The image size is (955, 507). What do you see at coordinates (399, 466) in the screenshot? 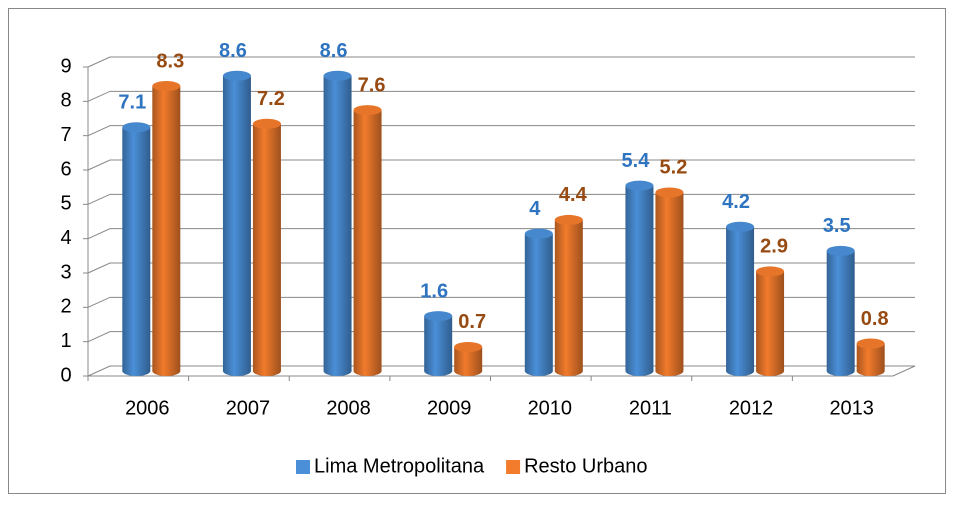
I see `legend-label: Lima Metropolitana` at bounding box center [399, 466].